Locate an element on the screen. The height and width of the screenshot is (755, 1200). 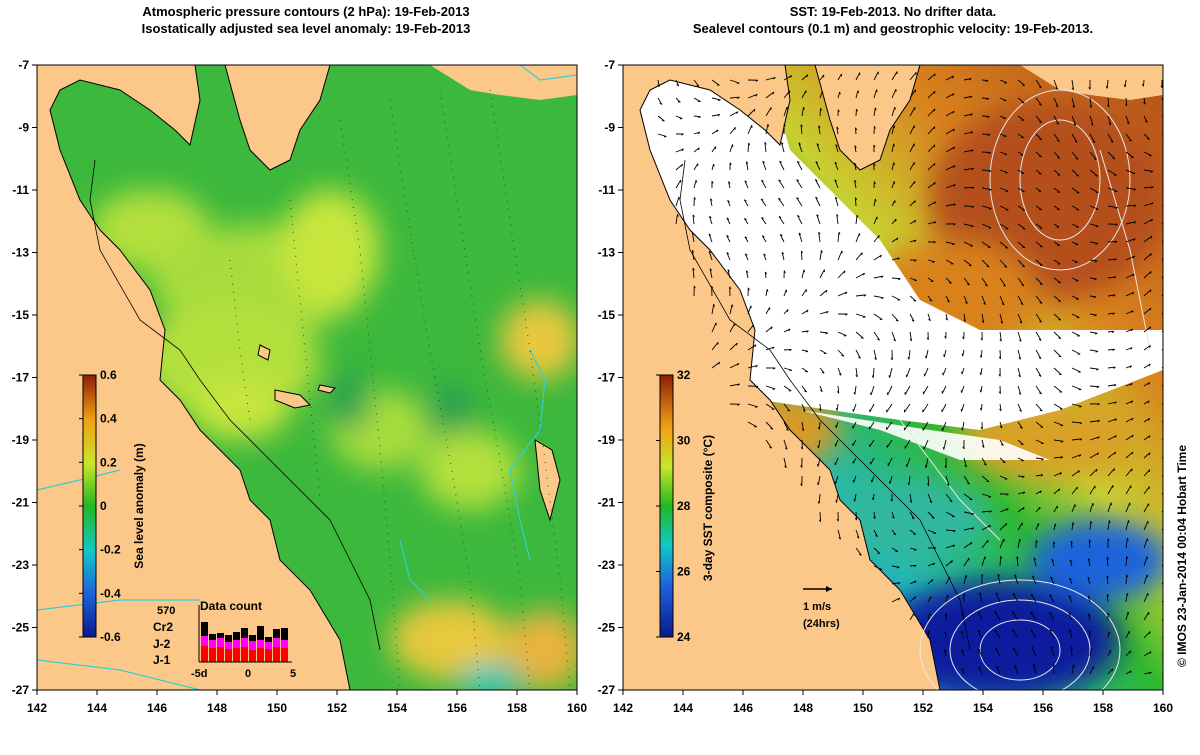
right-y-tick-label: -19 is located at coordinates (607, 440).